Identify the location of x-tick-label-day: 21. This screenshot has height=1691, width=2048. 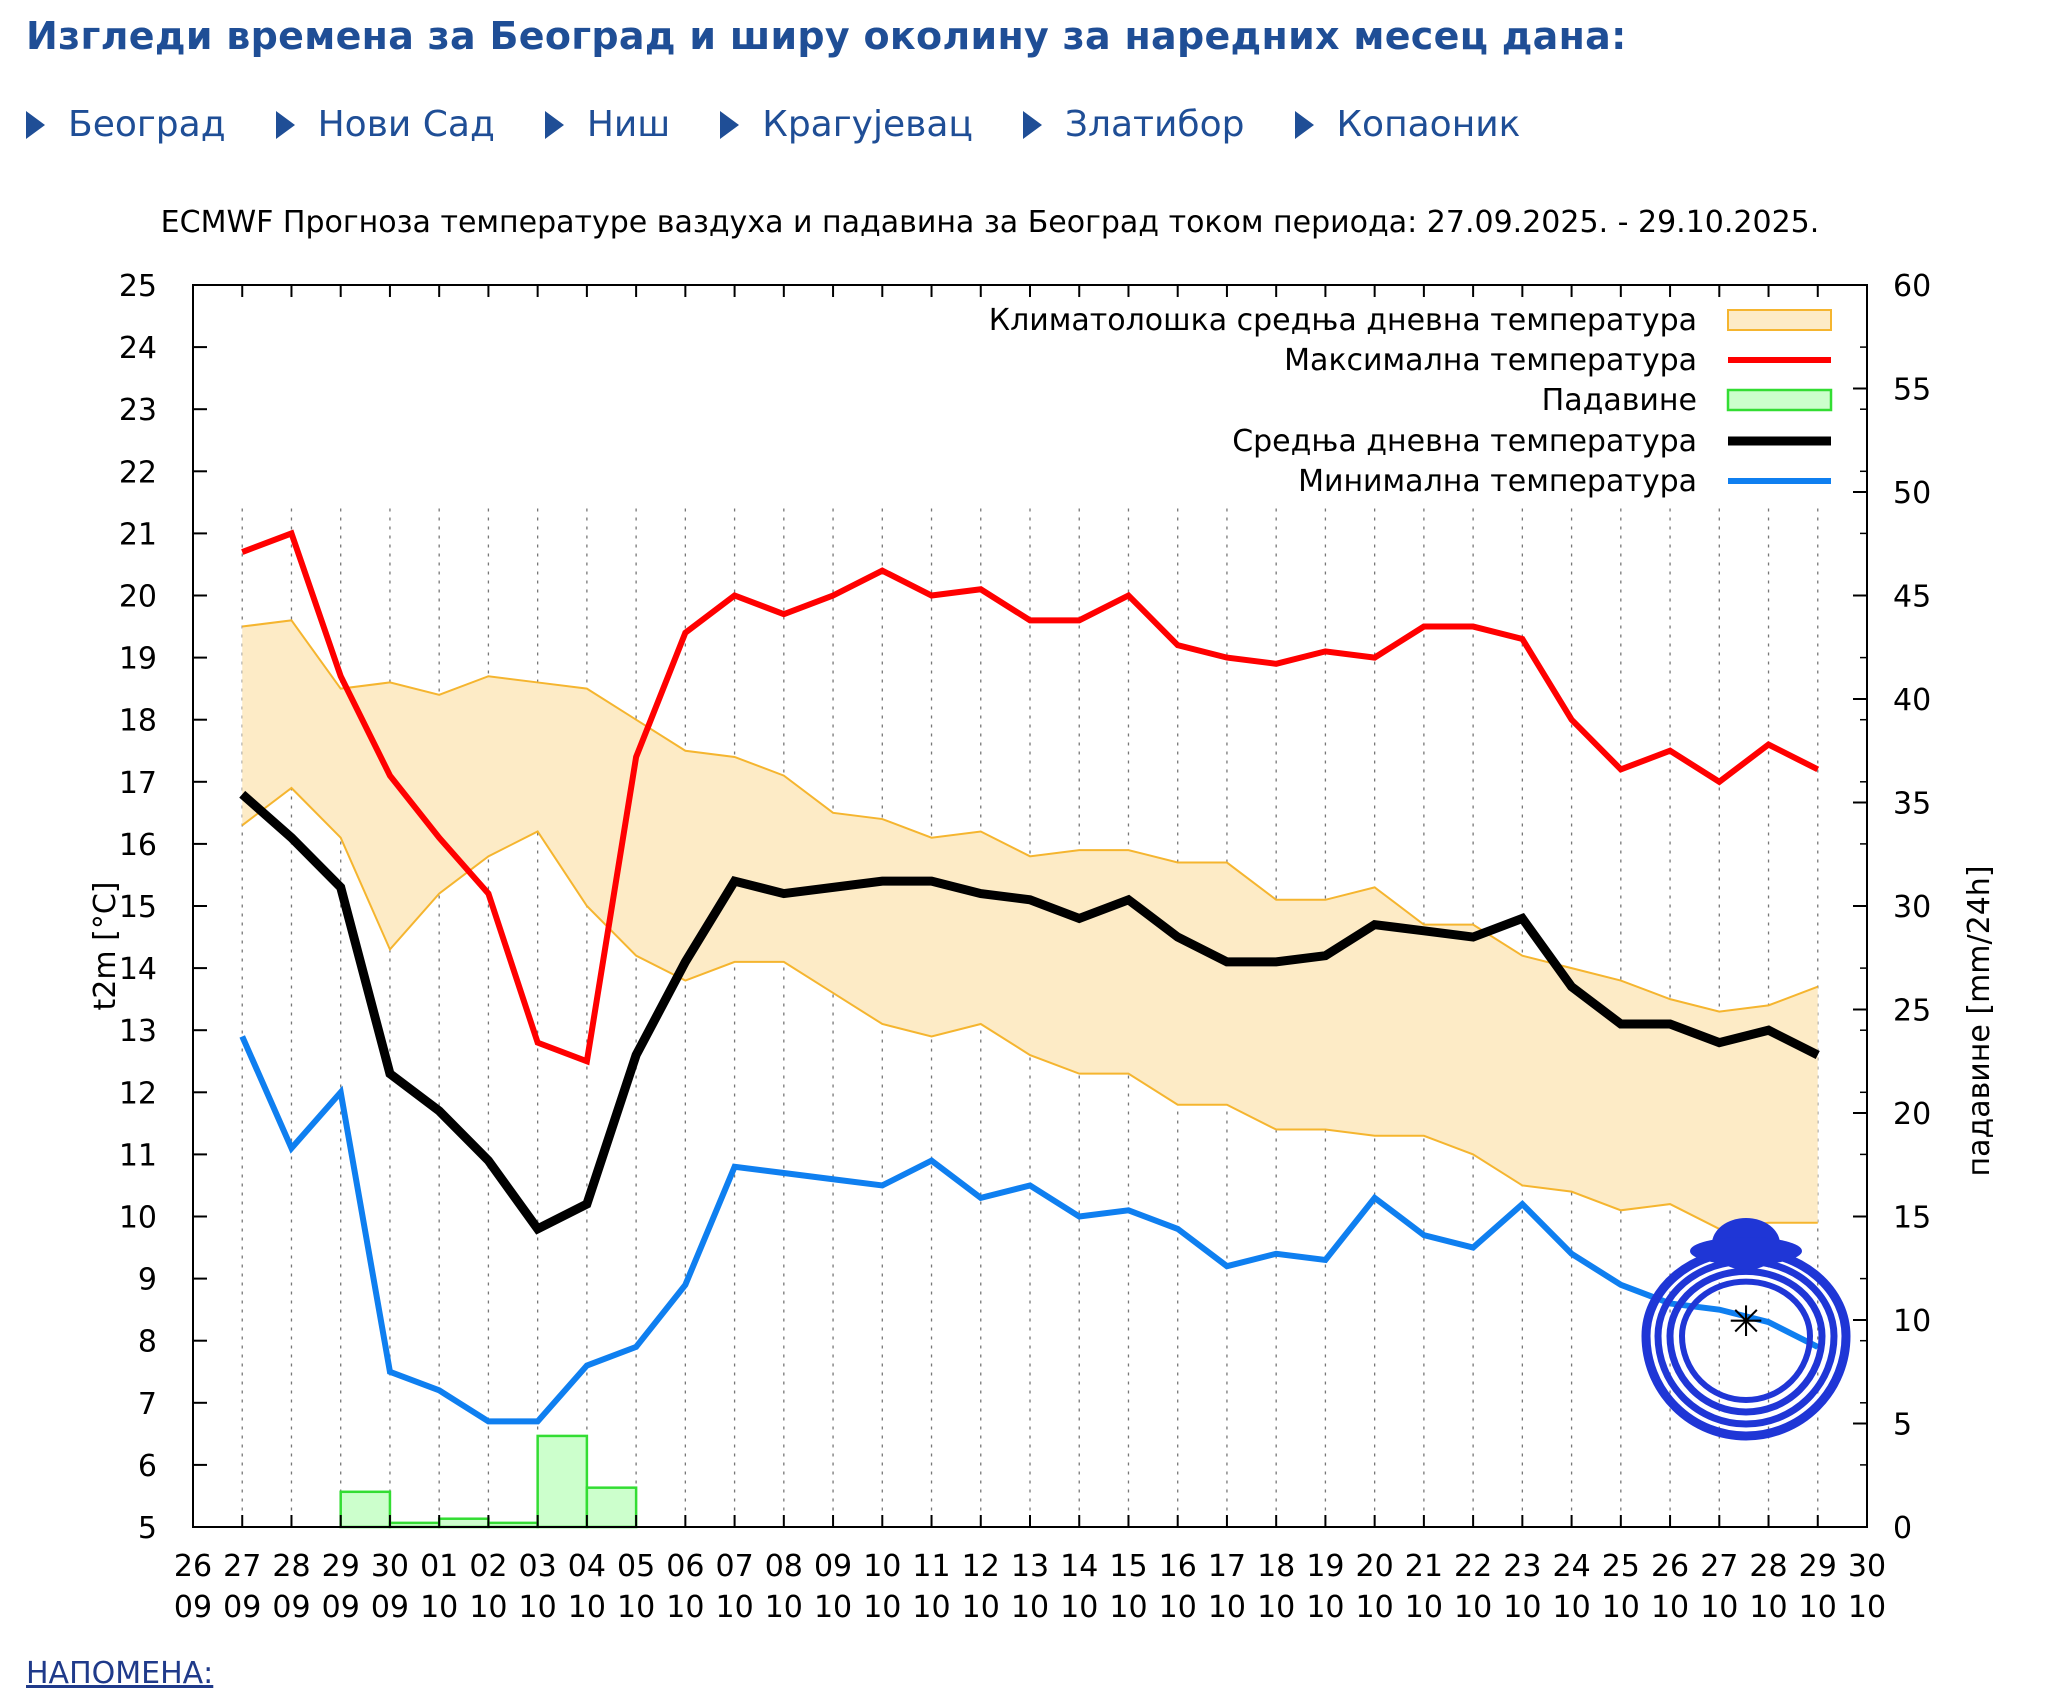
(1424, 1566).